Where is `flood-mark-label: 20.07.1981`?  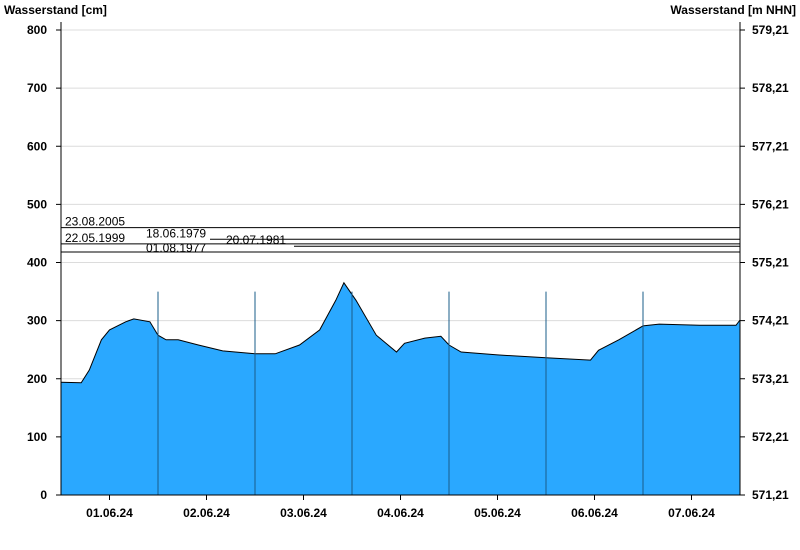
flood-mark-label: 20.07.1981 is located at coordinates (256, 240).